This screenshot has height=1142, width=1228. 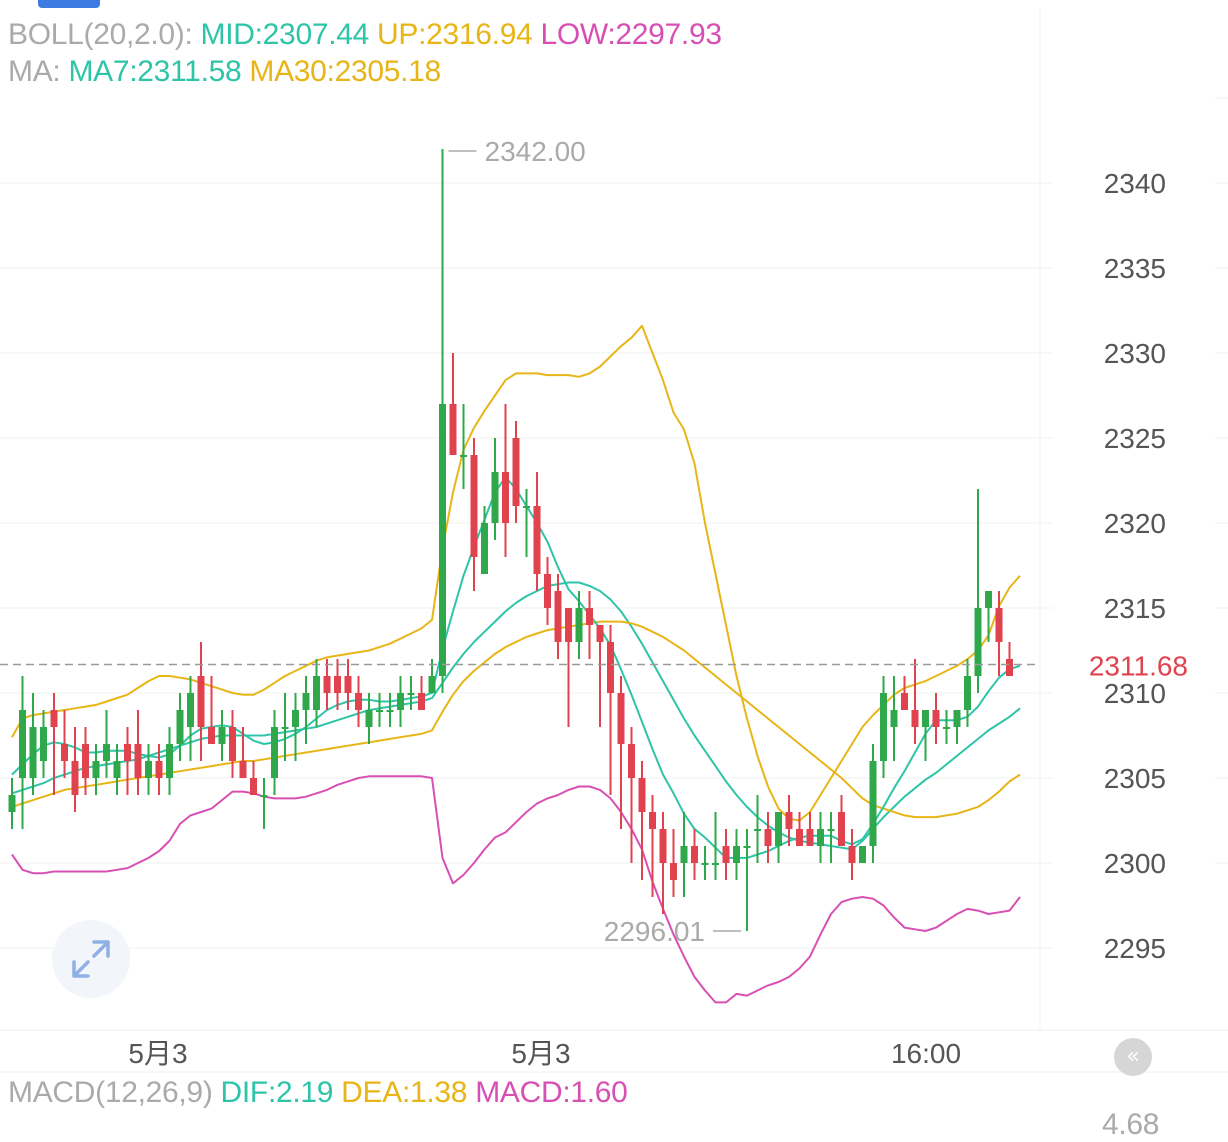 What do you see at coordinates (69, 4) in the screenshot?
I see `active-tab-indicator` at bounding box center [69, 4].